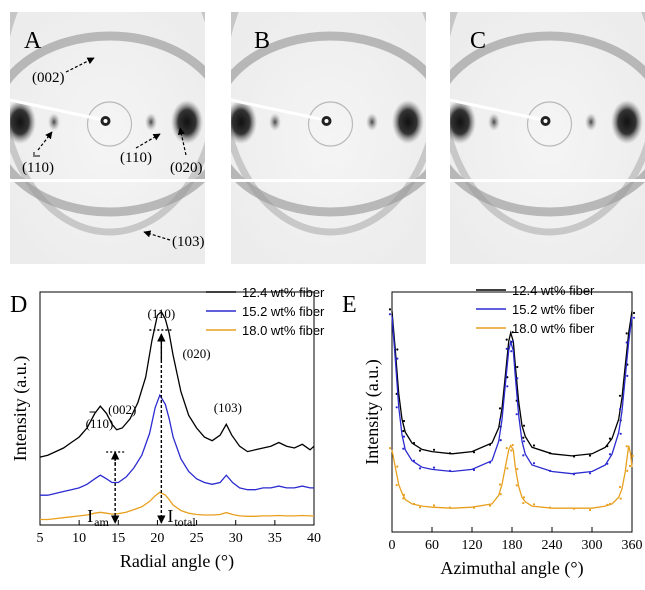 The height and width of the screenshot is (590, 645). Describe the element at coordinates (553, 290) in the screenshot. I see `legend-entry-1: 12.4 wt% fiber` at that location.